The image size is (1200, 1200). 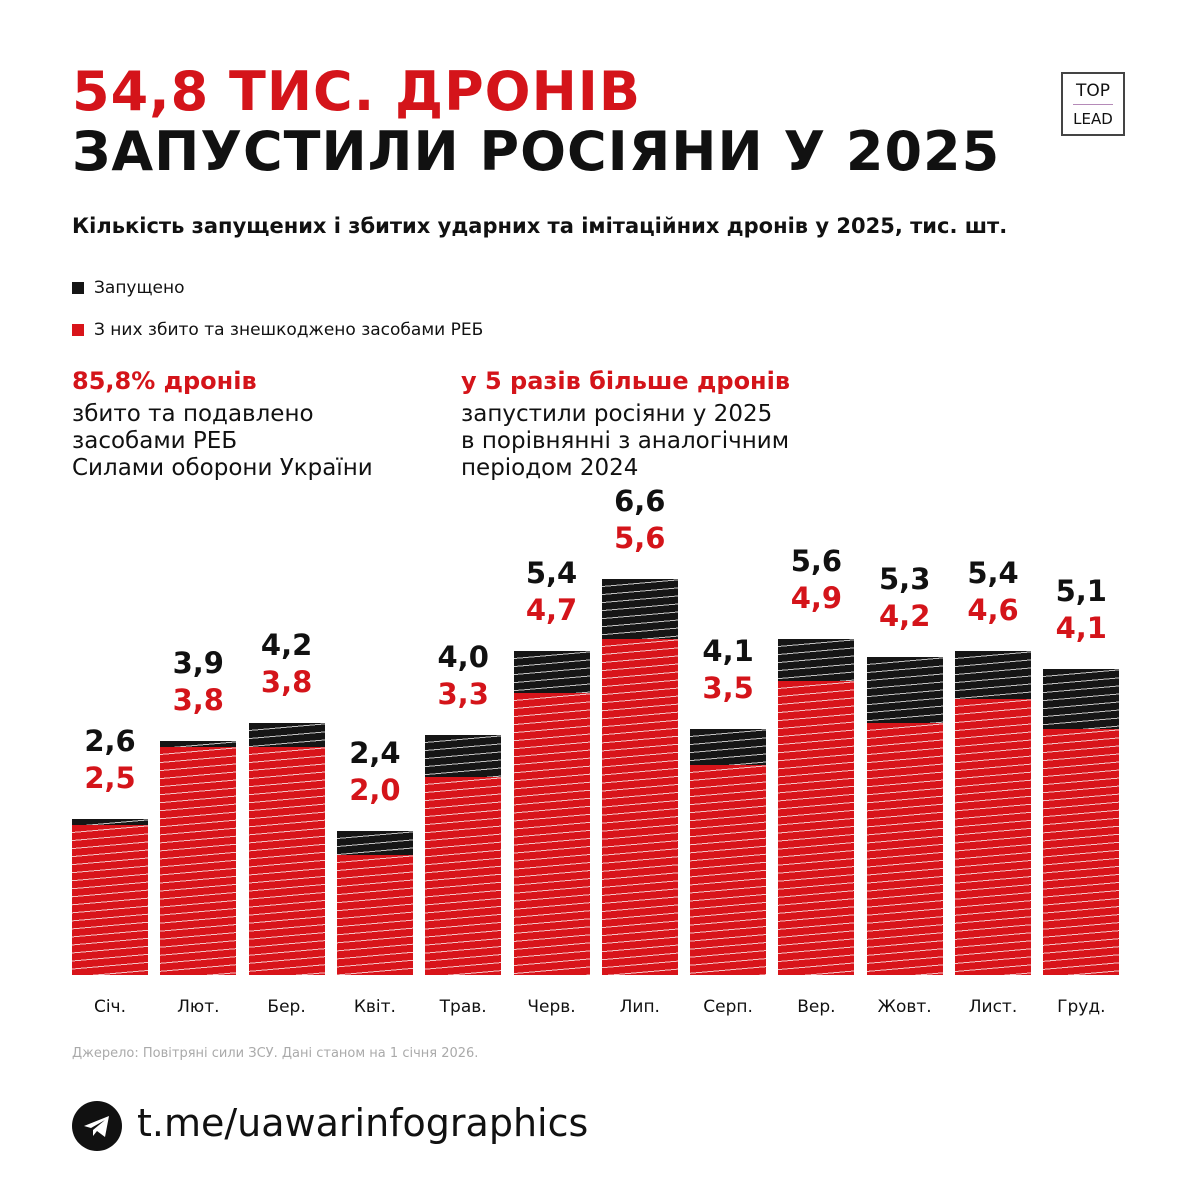 What do you see at coordinates (1081, 1007) in the screenshot?
I see `month-label: Груд.` at bounding box center [1081, 1007].